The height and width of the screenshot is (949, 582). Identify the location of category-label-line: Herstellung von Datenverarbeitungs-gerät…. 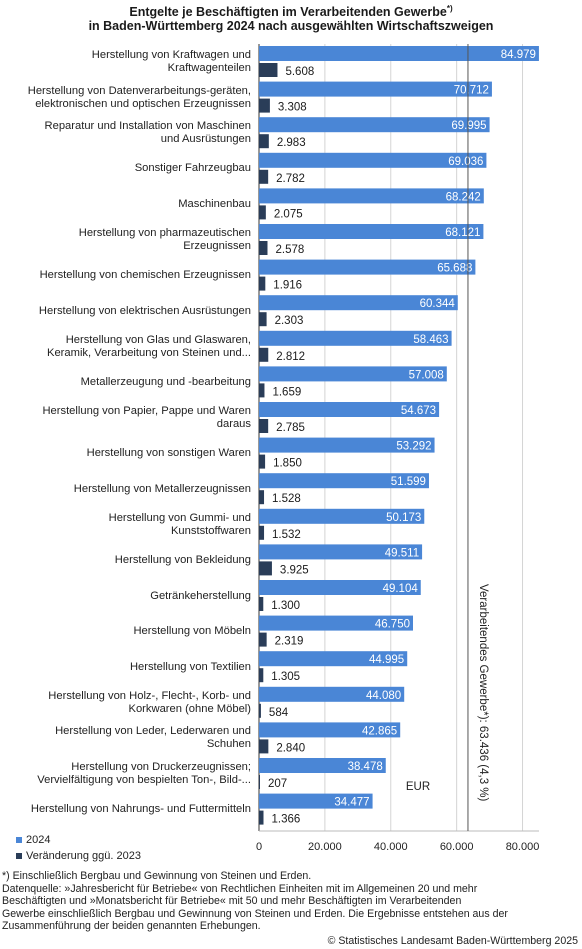
(139, 90).